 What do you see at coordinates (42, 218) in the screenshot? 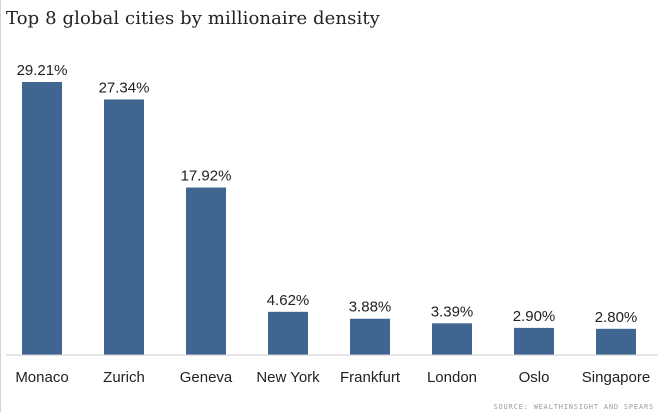
I see `bar-monaco` at bounding box center [42, 218].